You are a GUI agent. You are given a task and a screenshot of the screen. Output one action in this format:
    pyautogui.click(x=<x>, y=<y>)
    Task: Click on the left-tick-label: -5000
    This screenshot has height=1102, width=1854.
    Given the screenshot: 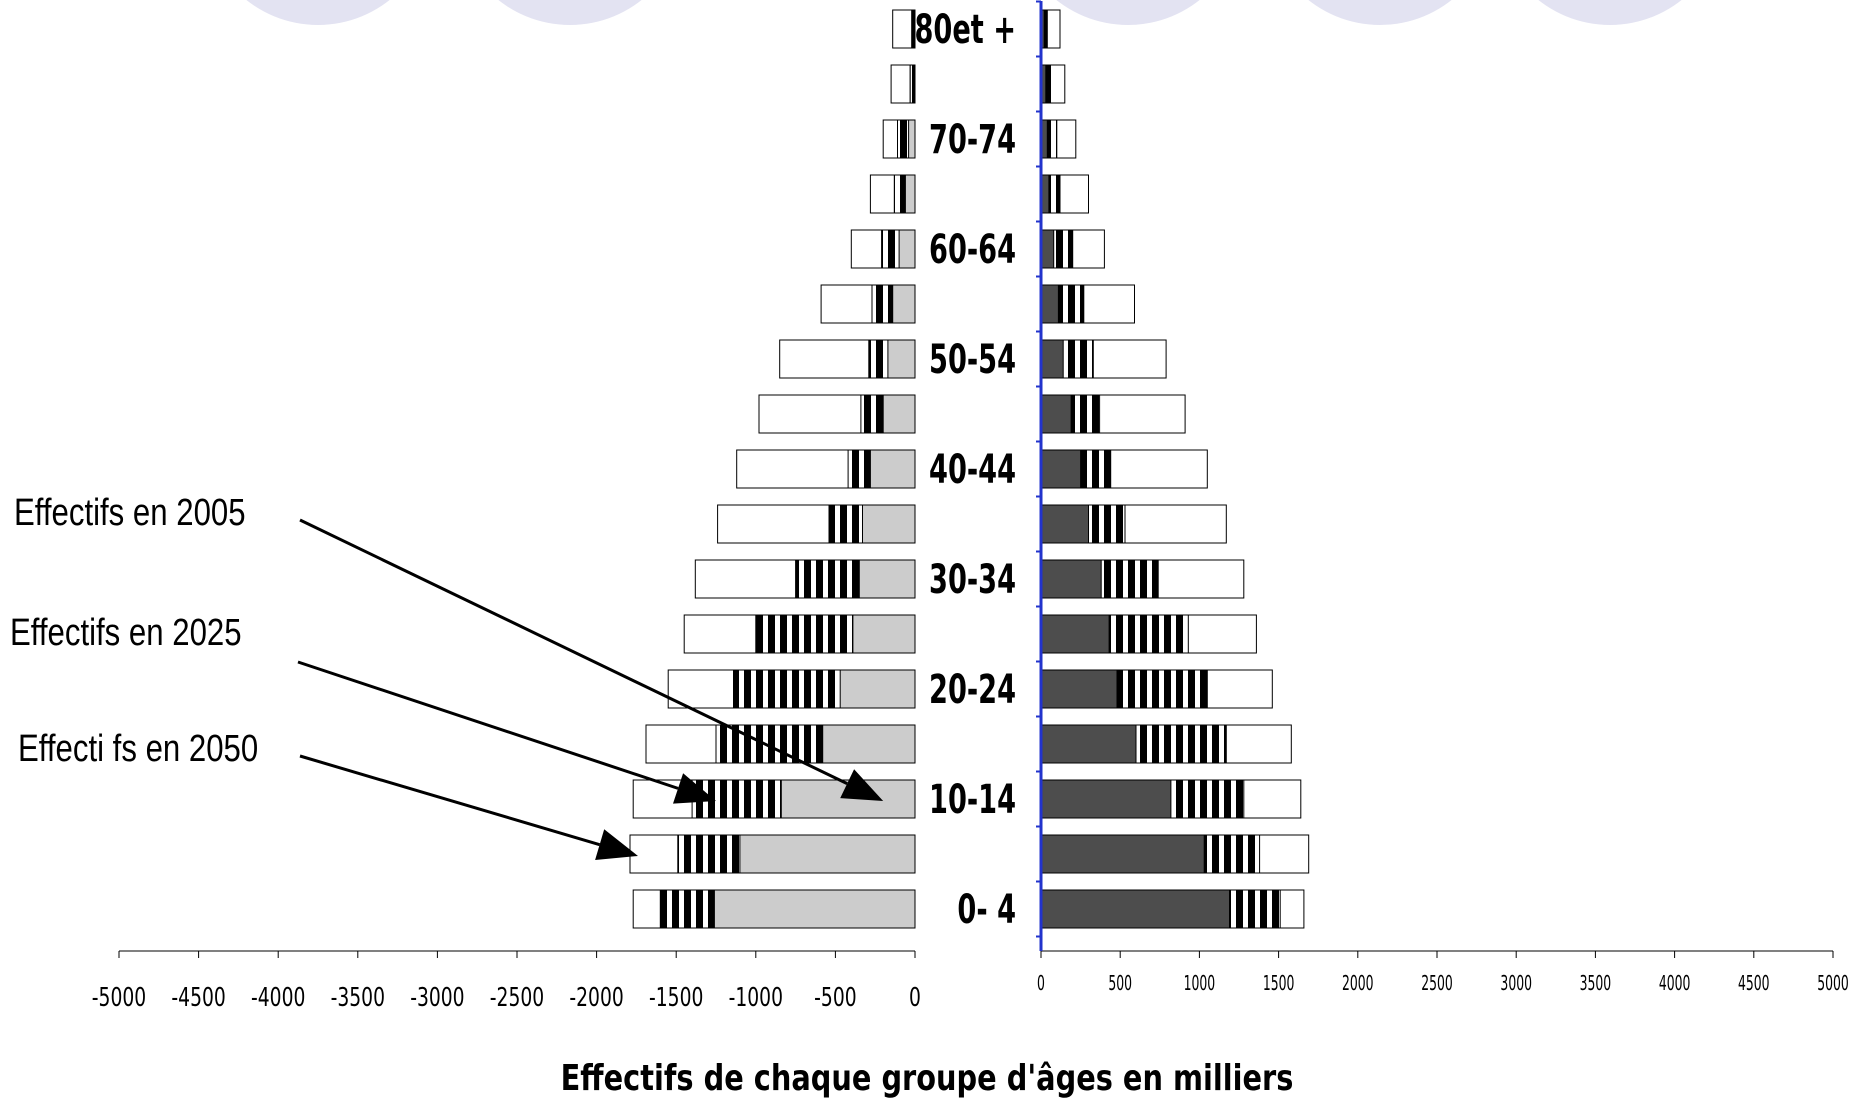 What is the action you would take?
    pyautogui.click(x=119, y=998)
    